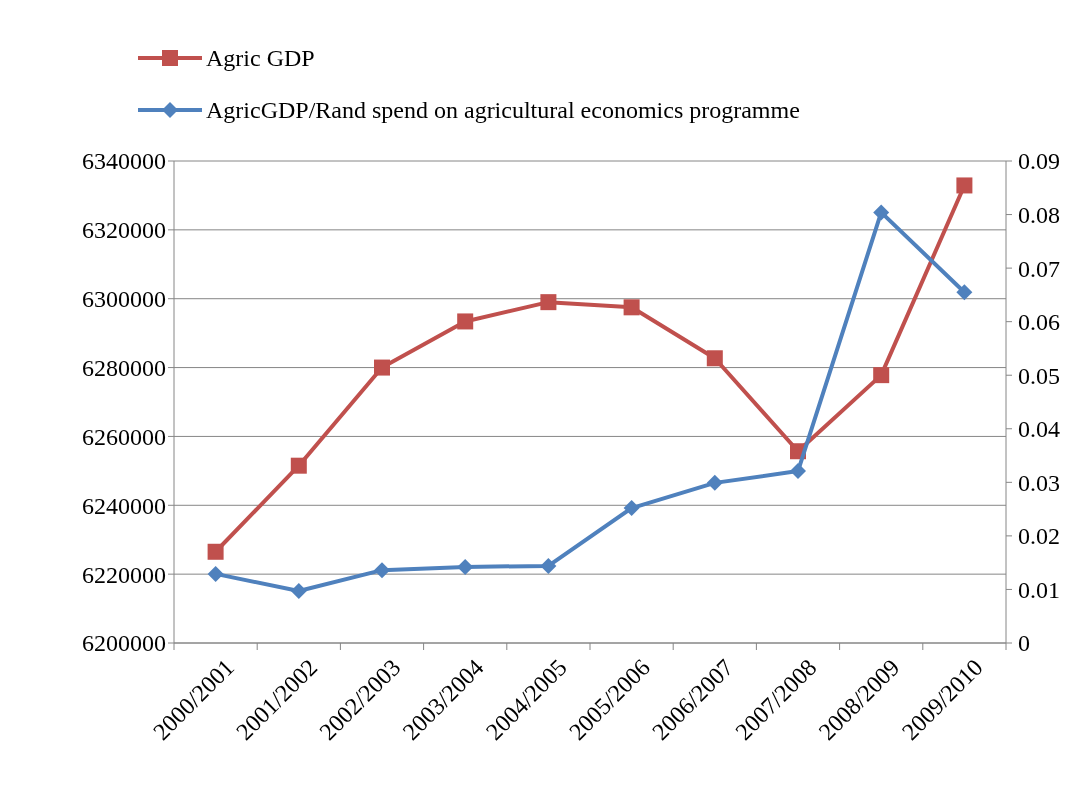 The image size is (1086, 786). Describe the element at coordinates (1039, 322) in the screenshot. I see `y2-tick-label: 0.06` at that location.